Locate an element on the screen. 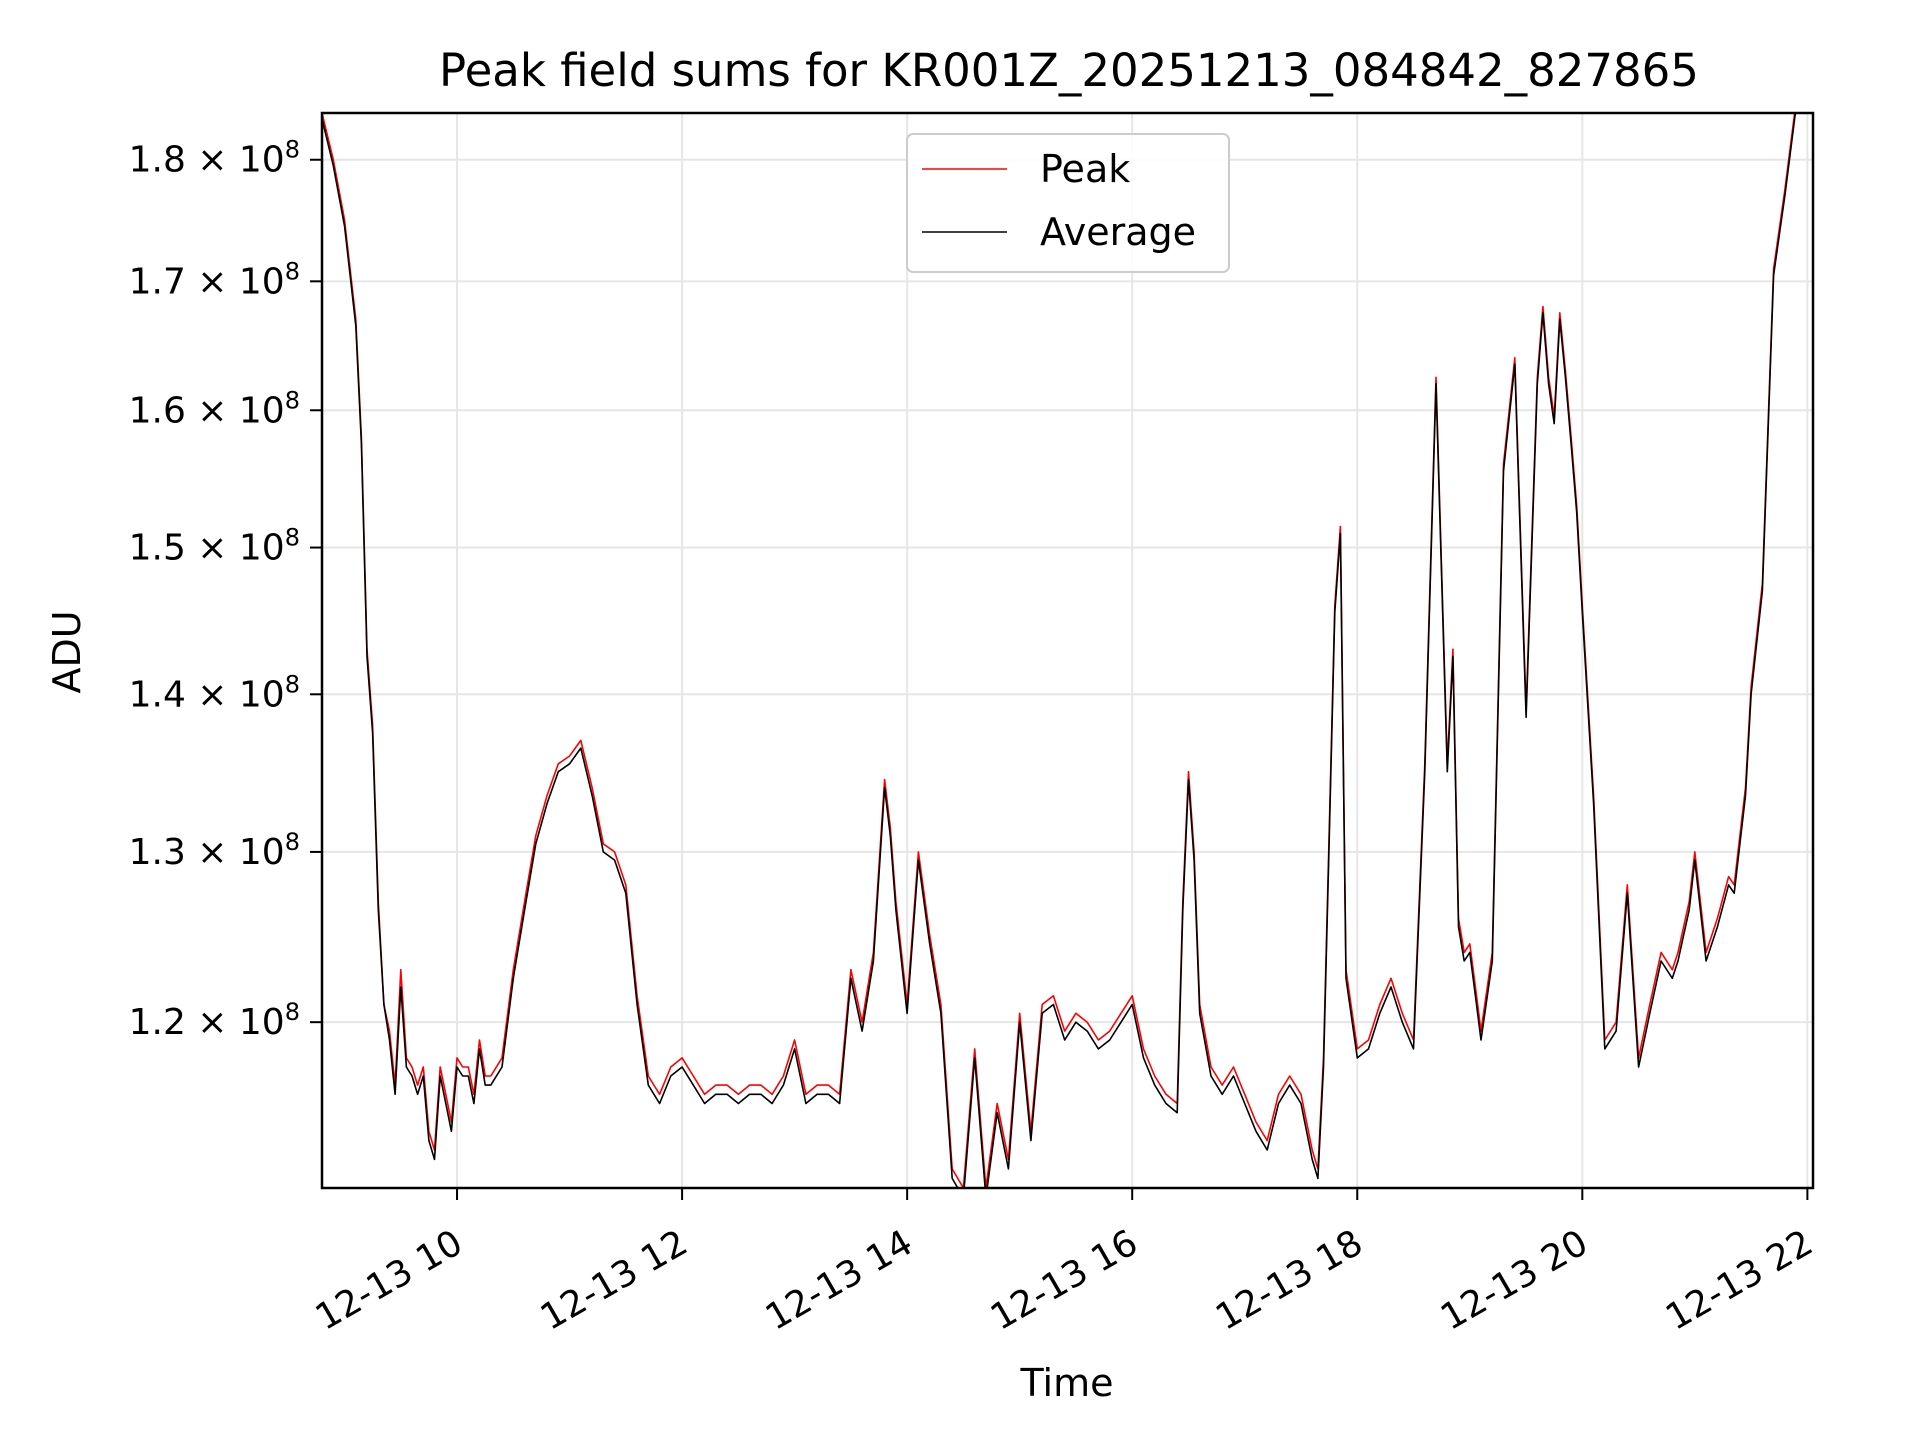 Image resolution: width=1920 pixels, height=1440 pixels. legend: Peak Average is located at coordinates (1068, 203).